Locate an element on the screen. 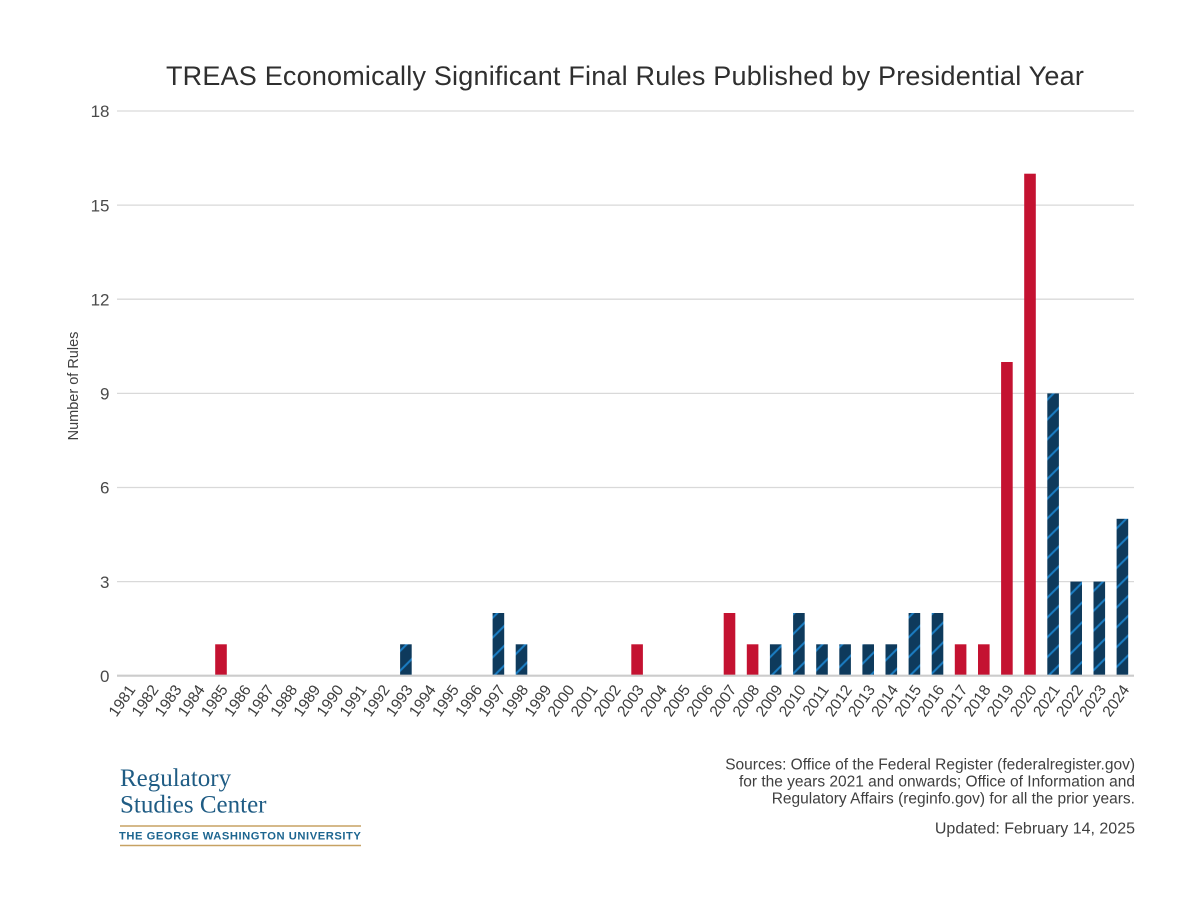 Image resolution: width=1200 pixels, height=900 pixels. svg-text: Regulatory is located at coordinates (176, 778).